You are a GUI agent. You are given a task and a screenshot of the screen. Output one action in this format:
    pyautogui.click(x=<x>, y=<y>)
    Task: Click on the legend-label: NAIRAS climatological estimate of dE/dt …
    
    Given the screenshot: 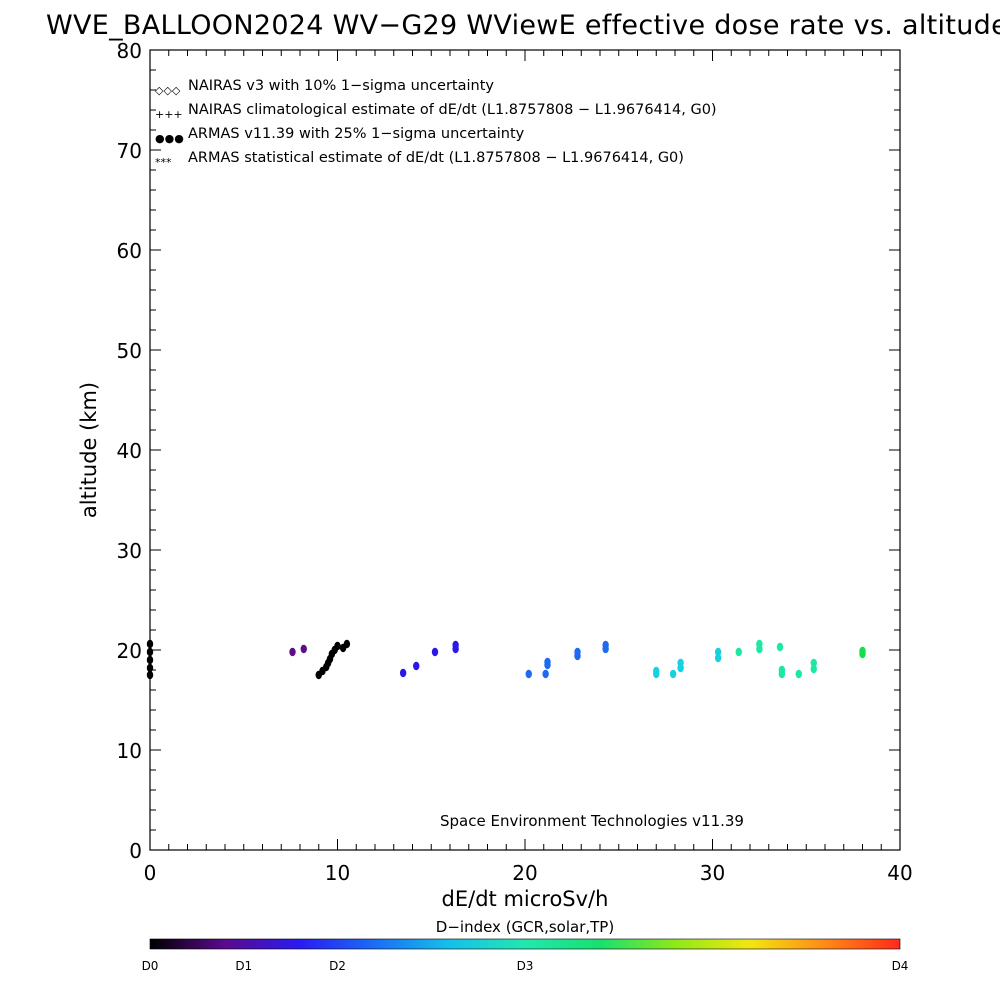 What is the action you would take?
    pyautogui.click(x=452, y=110)
    